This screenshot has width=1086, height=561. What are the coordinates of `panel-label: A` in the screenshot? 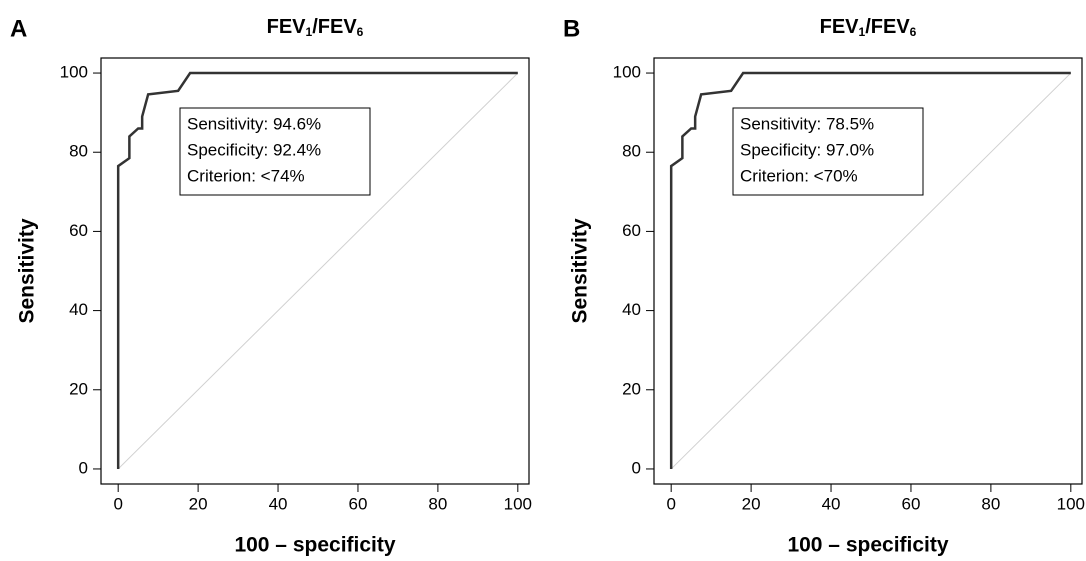 It's located at (18, 28).